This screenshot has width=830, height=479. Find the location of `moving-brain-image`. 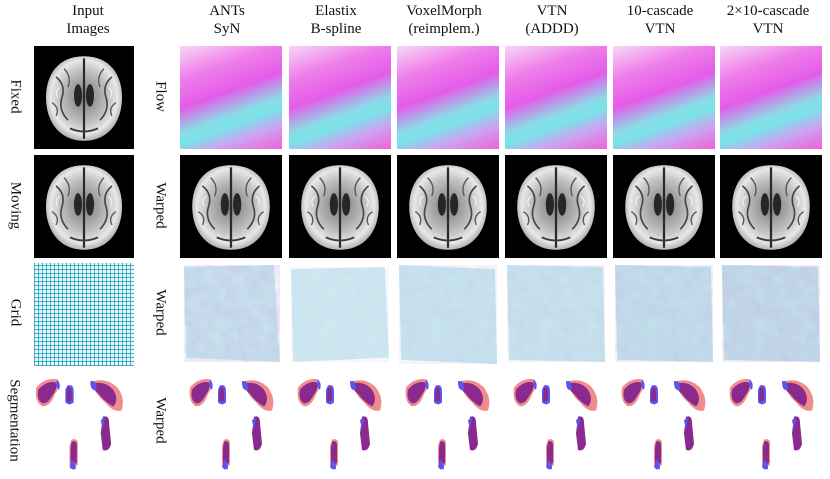

moving-brain-image is located at coordinates (84, 206).